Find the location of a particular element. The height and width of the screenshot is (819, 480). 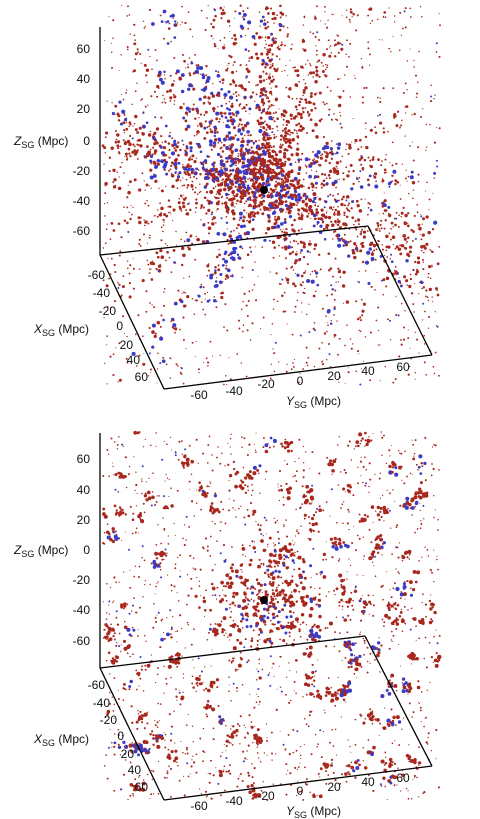

p1-y-tick: 20 is located at coordinates (334, 376).